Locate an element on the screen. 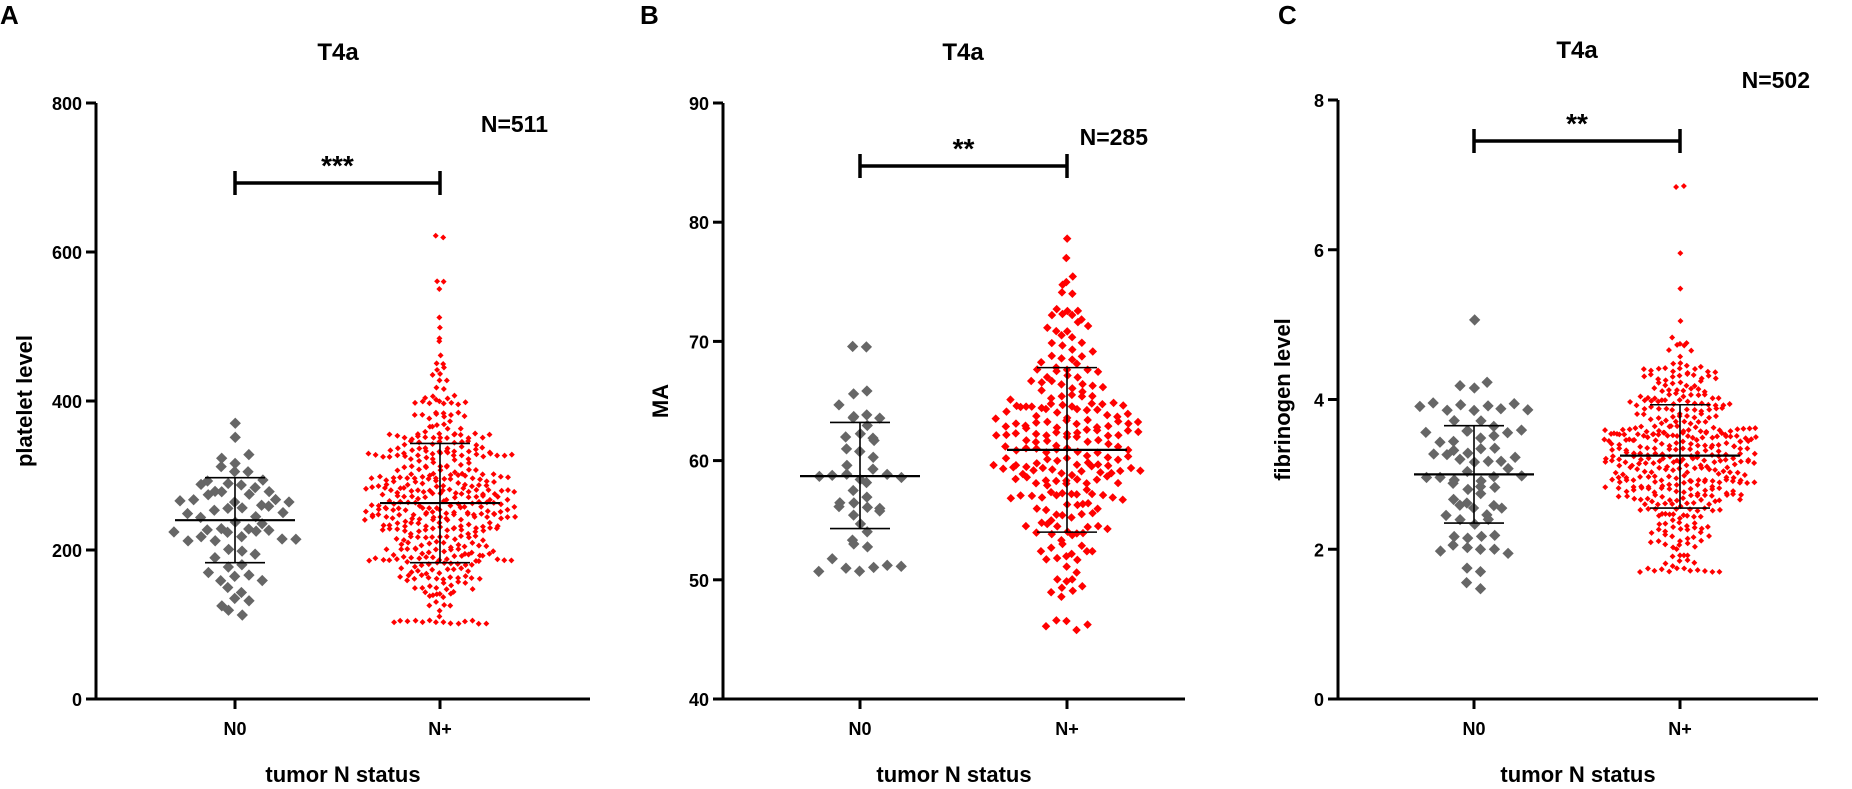  sample-size-label: N=502 is located at coordinates (1776, 80).